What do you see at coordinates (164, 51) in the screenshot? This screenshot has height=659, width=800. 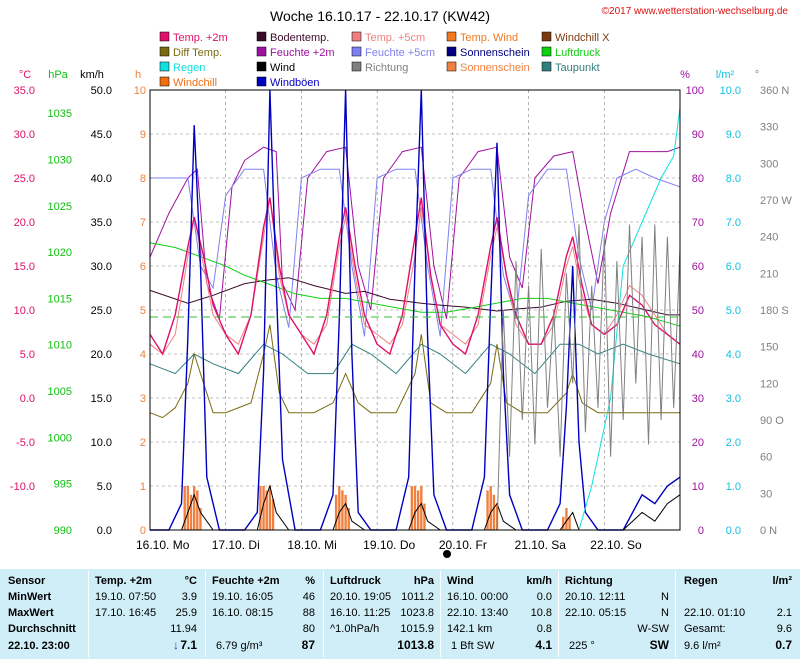 I see `legend-swatch-diff-temp` at bounding box center [164, 51].